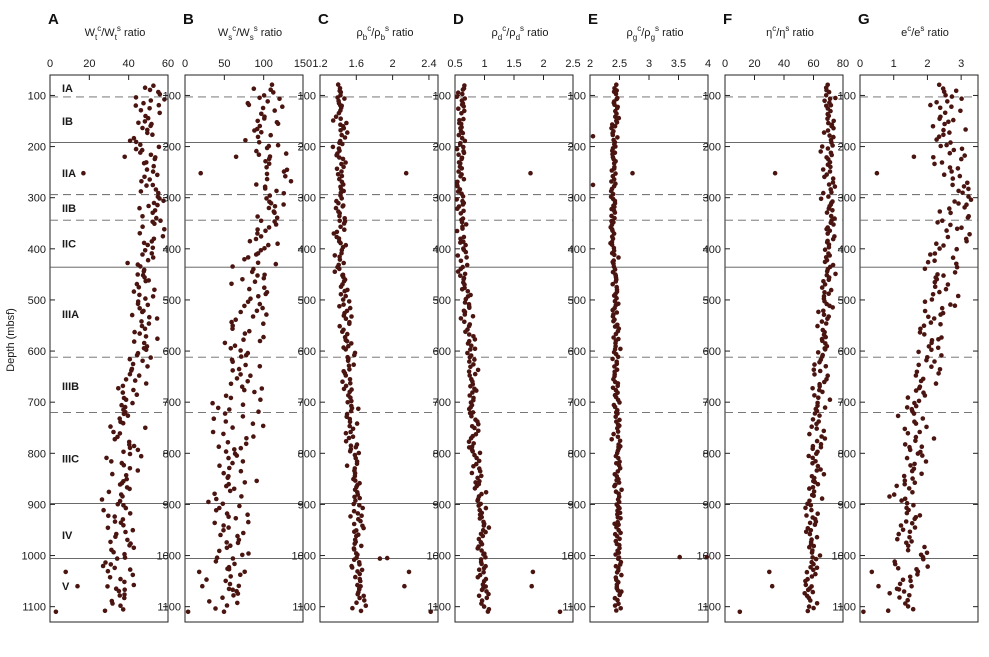 The height and width of the screenshot is (657, 989). I want to click on x-tick-label: 20, so click(754, 64).